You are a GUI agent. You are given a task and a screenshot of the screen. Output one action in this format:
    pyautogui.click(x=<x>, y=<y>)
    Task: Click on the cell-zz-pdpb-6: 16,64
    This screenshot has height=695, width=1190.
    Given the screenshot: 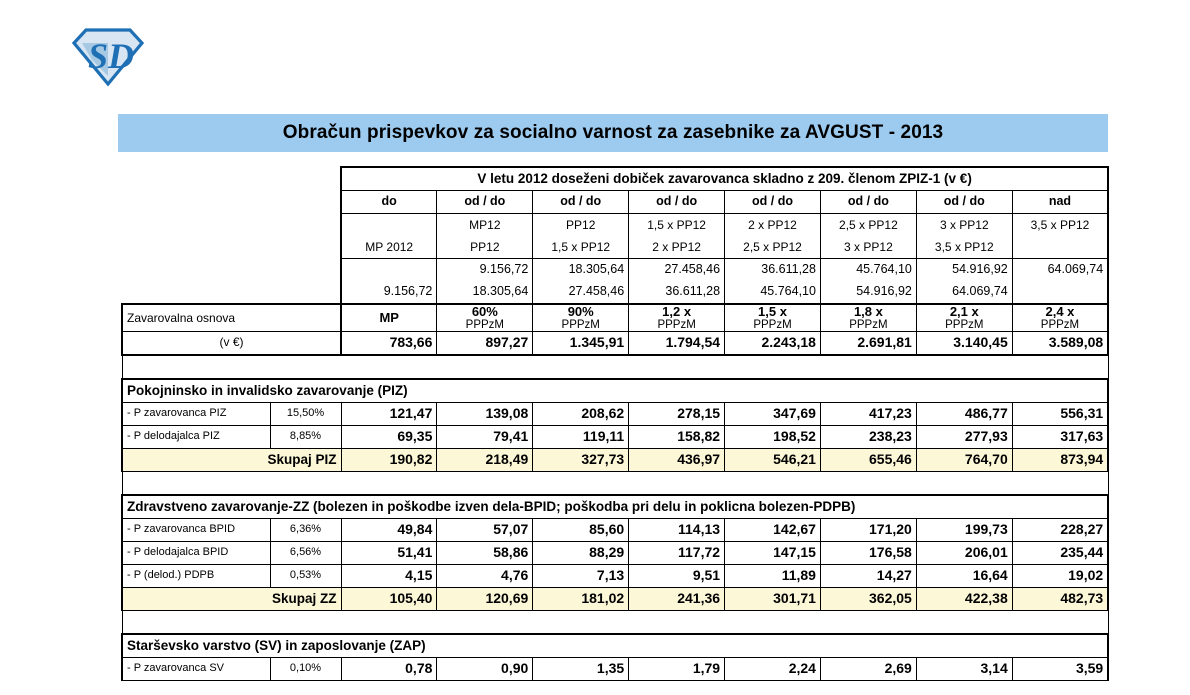 What is the action you would take?
    pyautogui.click(x=964, y=575)
    